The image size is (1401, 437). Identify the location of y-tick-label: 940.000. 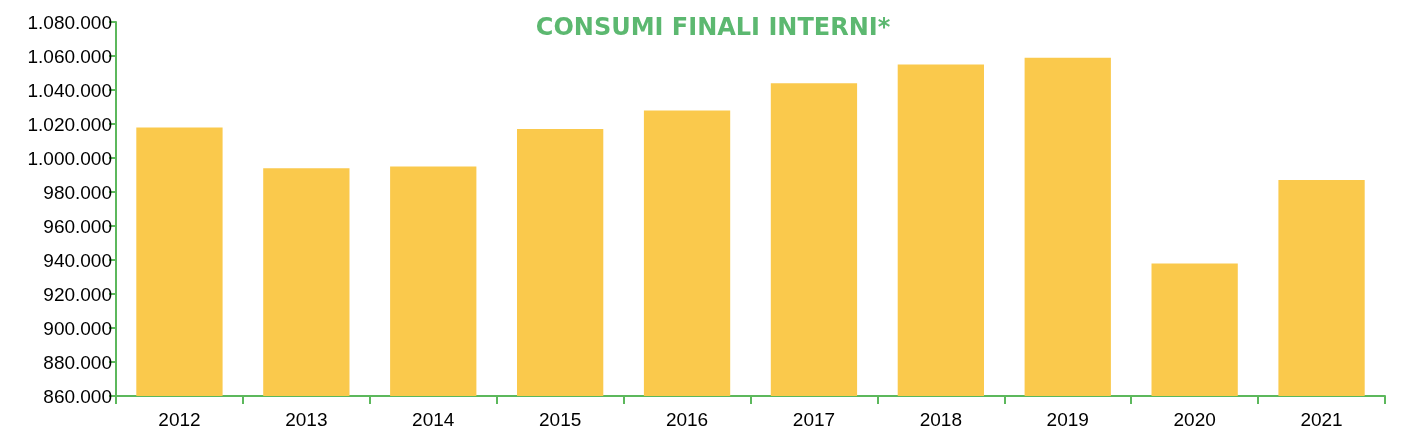
(77, 260).